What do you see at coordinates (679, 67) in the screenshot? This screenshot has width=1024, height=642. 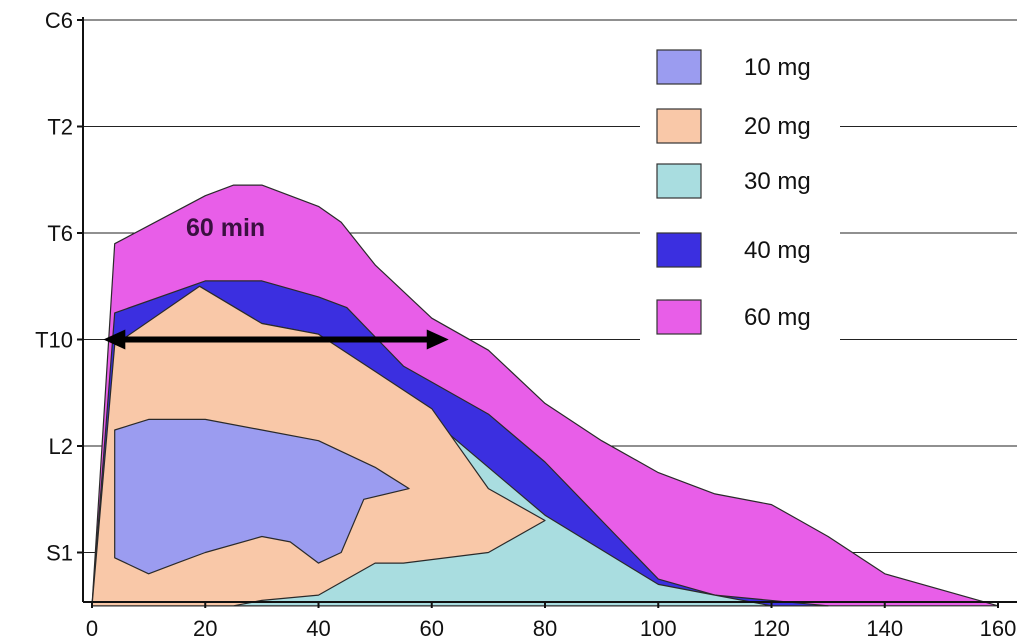 I see `legend-swatch-10-mg` at bounding box center [679, 67].